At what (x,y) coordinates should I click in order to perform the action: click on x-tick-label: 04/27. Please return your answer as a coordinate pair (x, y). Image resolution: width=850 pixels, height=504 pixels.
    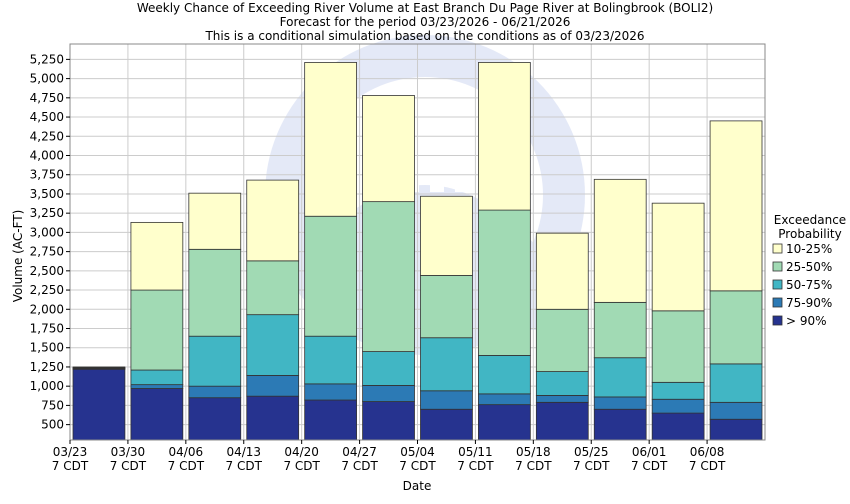
    Looking at the image, I should click on (359, 452).